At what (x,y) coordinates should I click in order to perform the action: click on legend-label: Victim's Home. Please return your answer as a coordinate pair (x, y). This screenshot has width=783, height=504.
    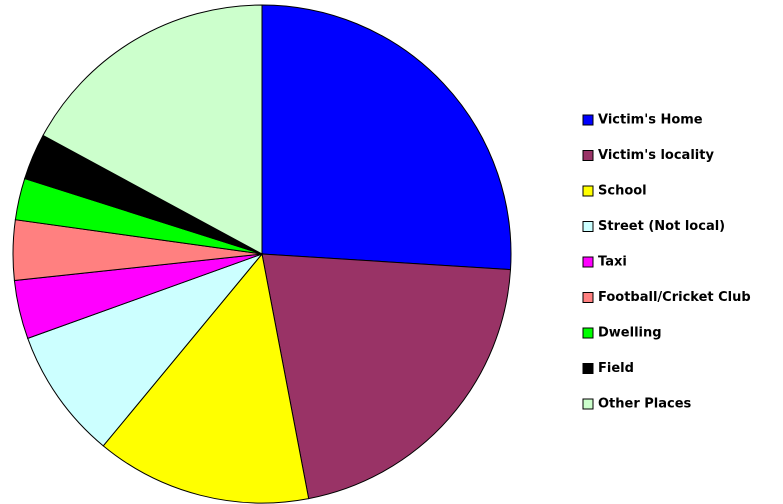
    Looking at the image, I should click on (650, 120).